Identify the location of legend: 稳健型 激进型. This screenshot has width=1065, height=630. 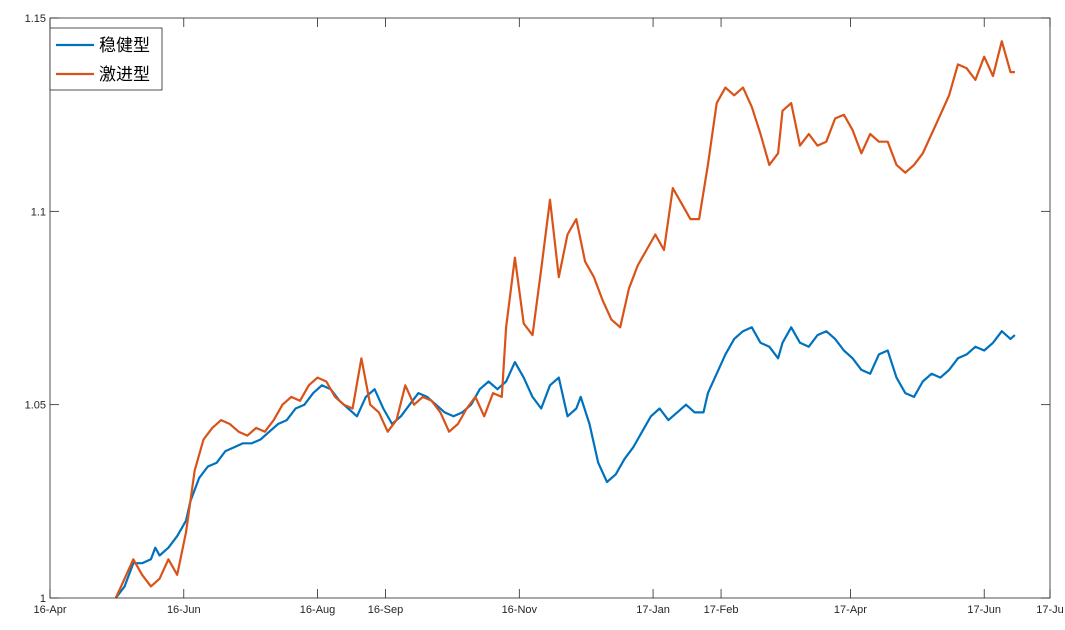
(106, 59).